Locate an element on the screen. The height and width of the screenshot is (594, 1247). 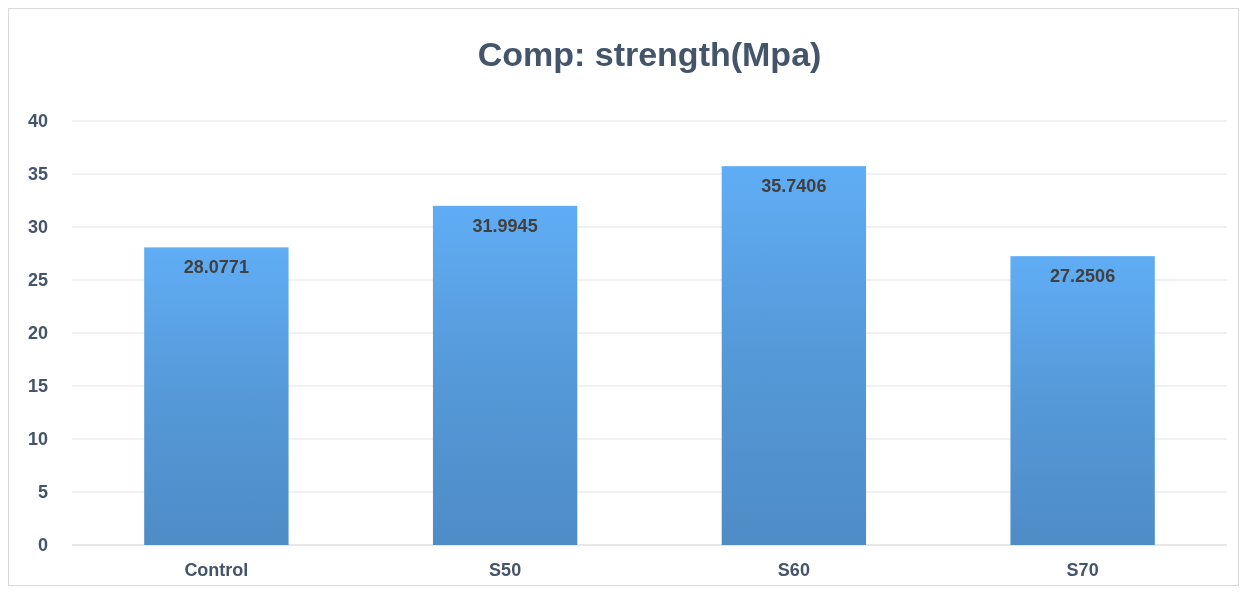
y-tick-label: 20 is located at coordinates (37, 333).